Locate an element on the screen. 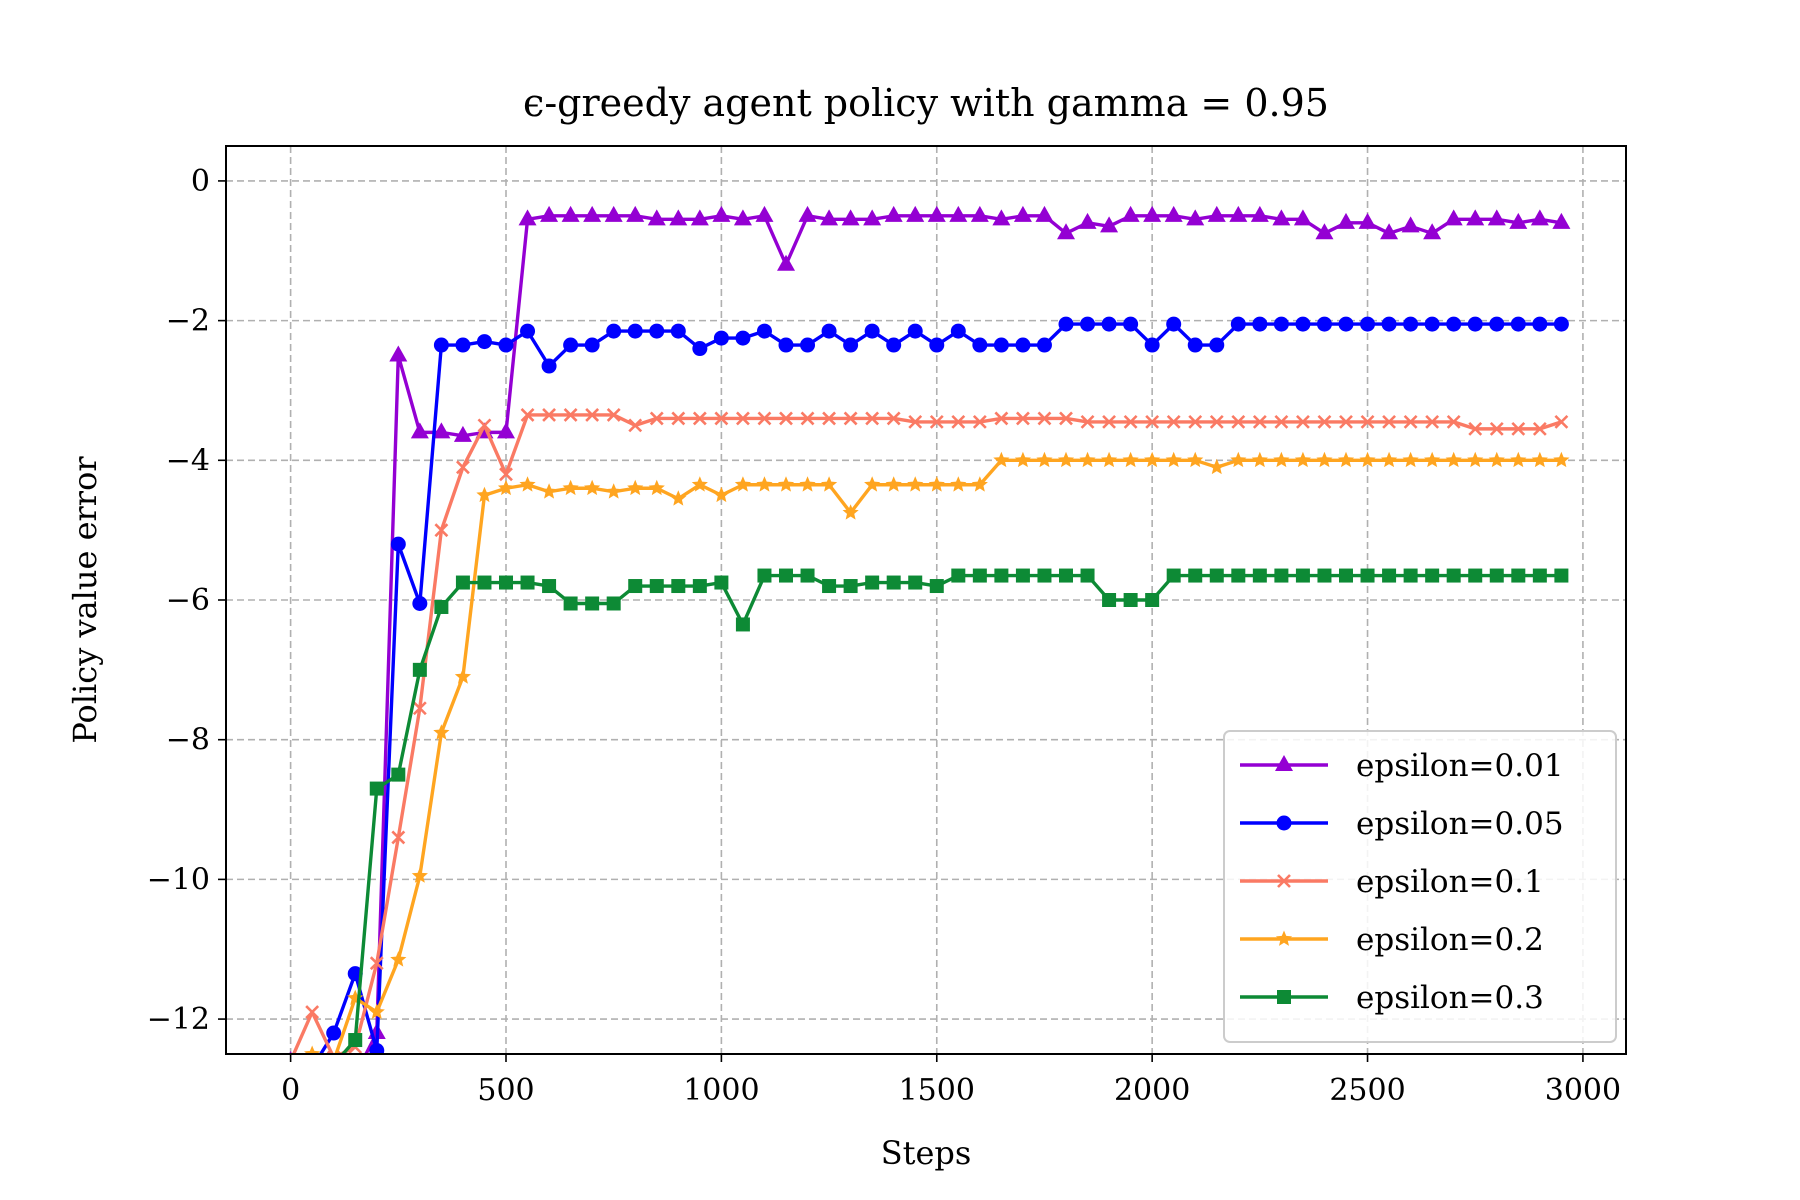 This screenshot has height=1200, width=1800. legend-item: epsilon=0.1 is located at coordinates (1392, 882).